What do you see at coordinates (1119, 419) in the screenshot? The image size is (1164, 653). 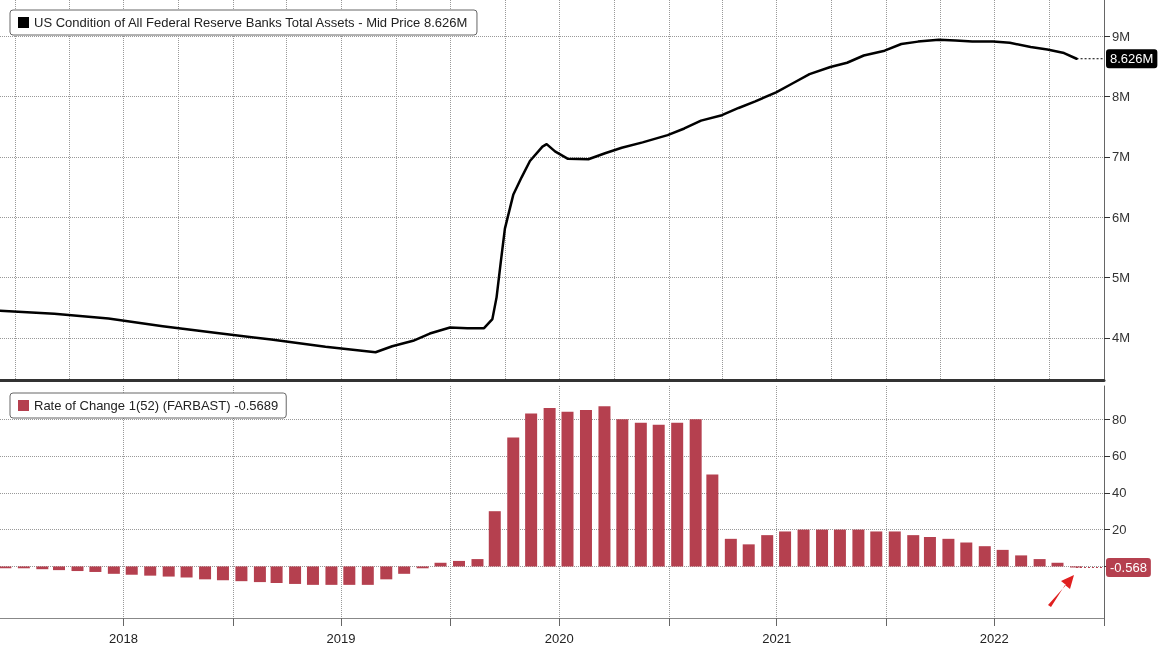 I see `y-tick-label: 80` at bounding box center [1119, 419].